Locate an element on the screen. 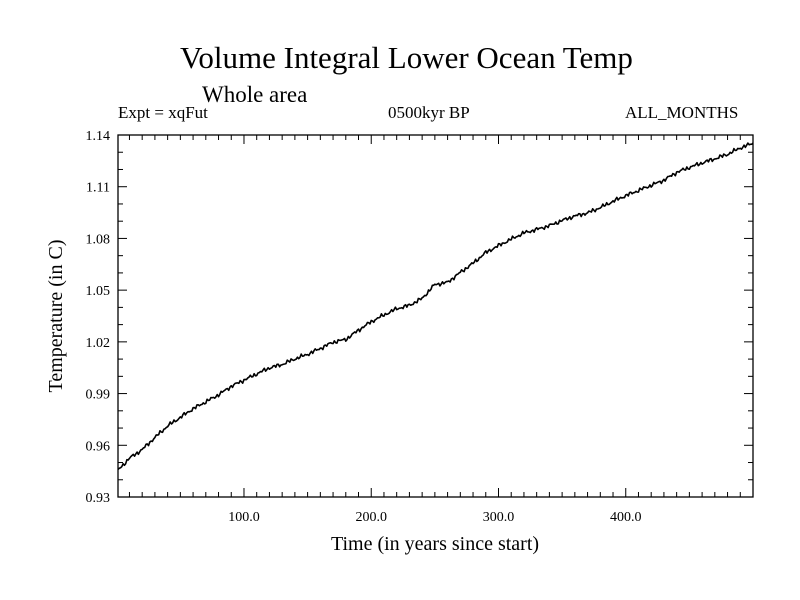 The width and height of the screenshot is (800, 600). chart-subtitle: Whole area is located at coordinates (255, 94).